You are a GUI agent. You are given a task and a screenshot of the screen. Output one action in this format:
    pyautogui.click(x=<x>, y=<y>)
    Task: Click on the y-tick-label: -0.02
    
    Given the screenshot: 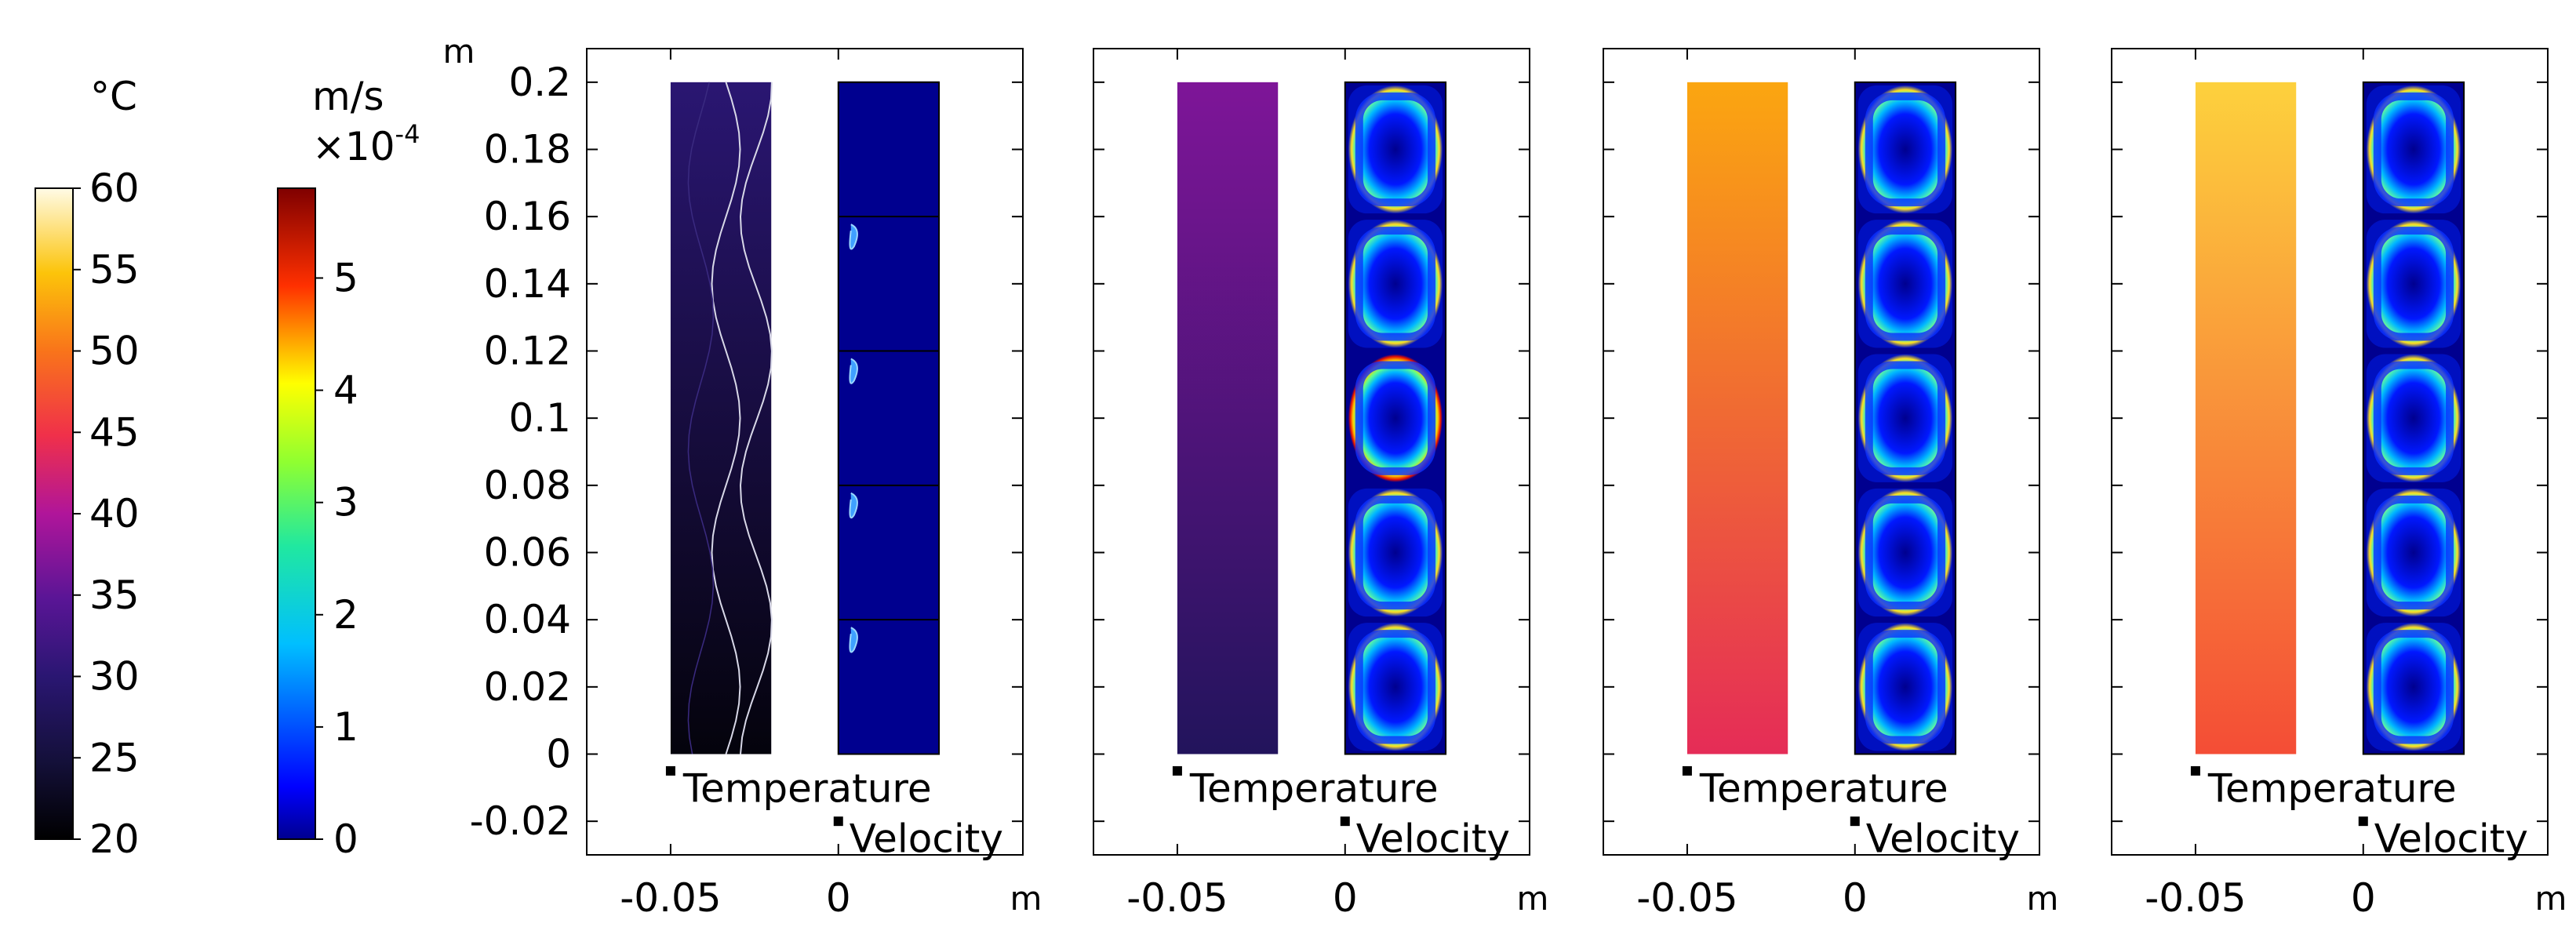 What is the action you would take?
    pyautogui.click(x=520, y=821)
    